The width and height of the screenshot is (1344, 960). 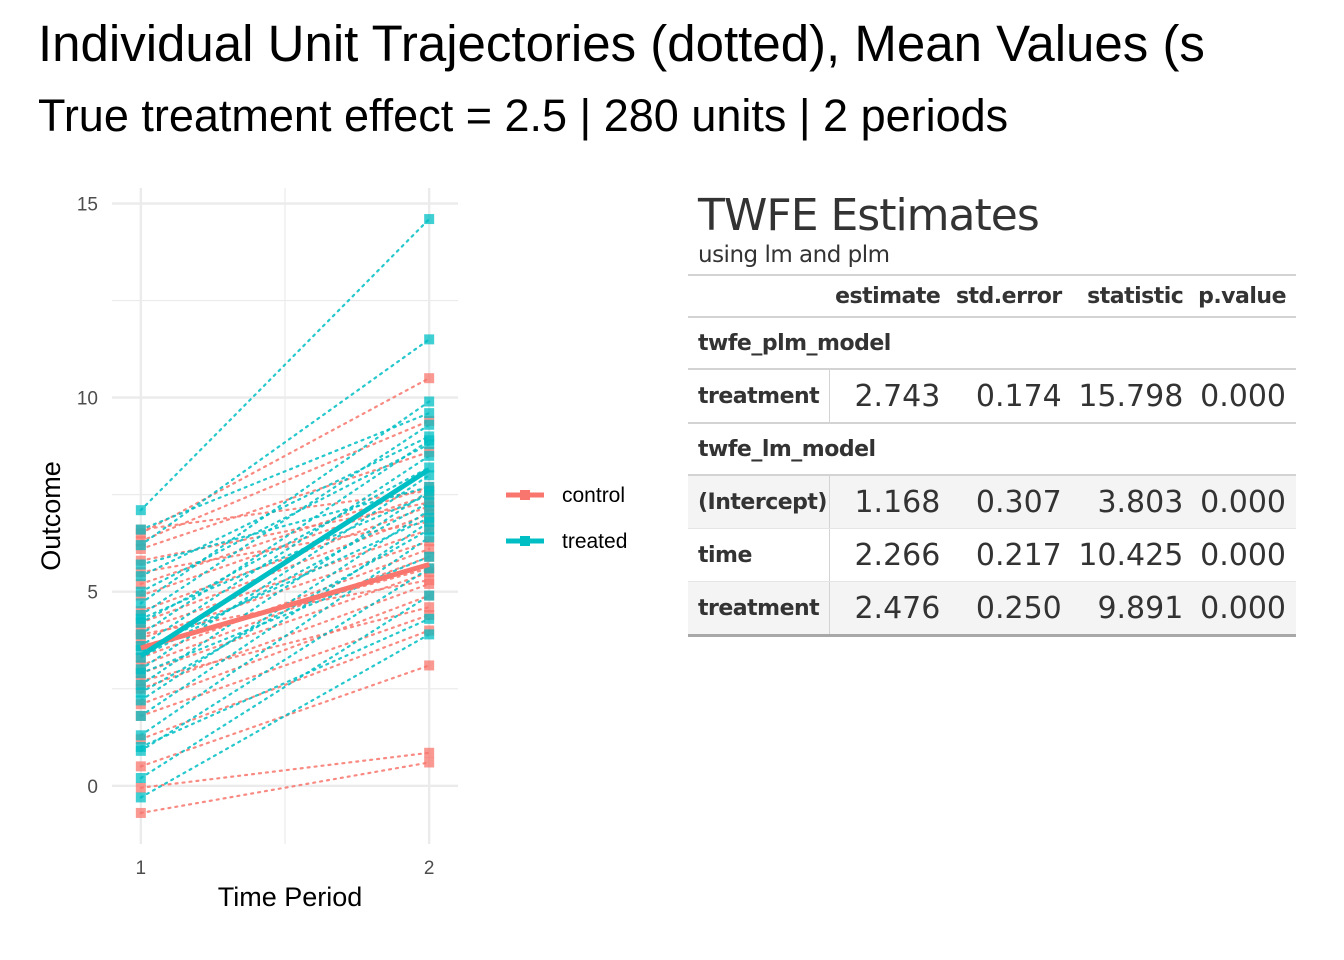 What do you see at coordinates (51, 516) in the screenshot?
I see `y-axis-label: Outcome` at bounding box center [51, 516].